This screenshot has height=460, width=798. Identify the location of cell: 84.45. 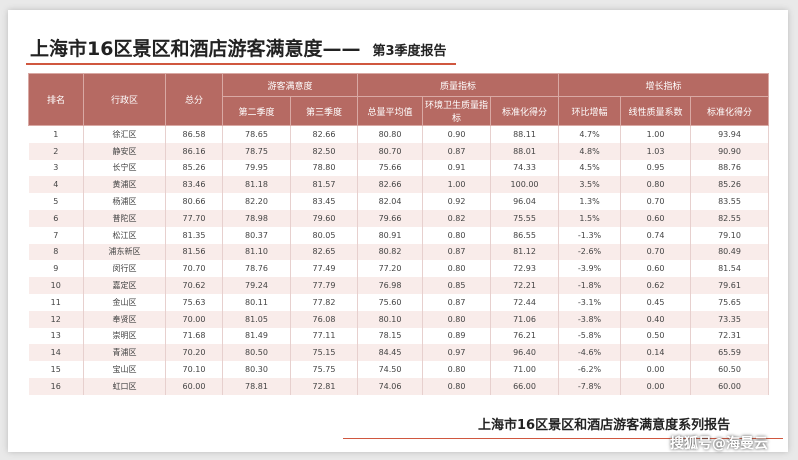
(390, 353).